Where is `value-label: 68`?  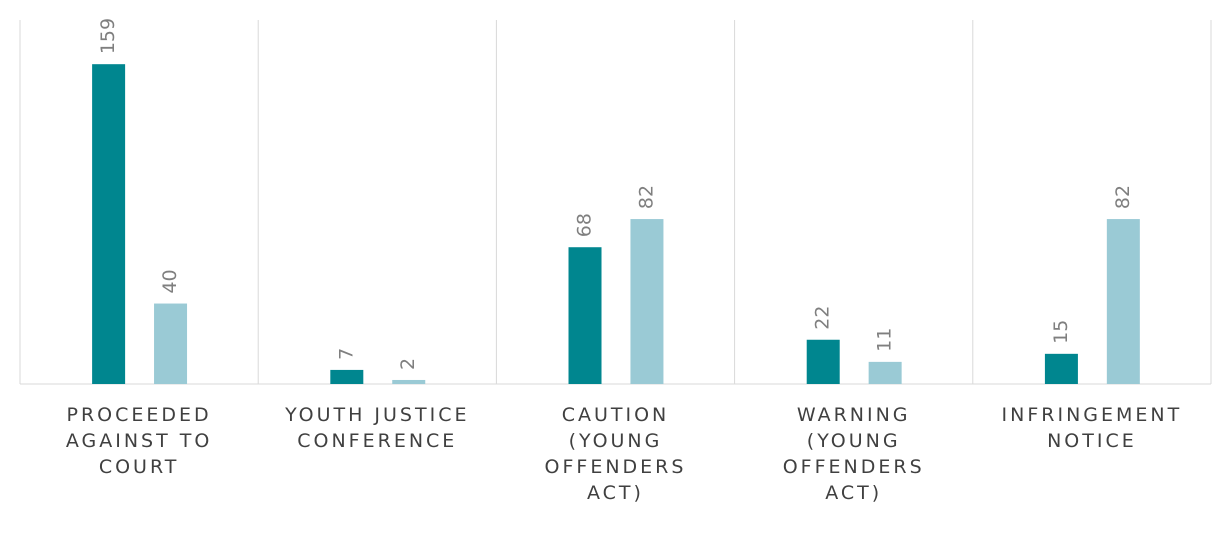 value-label: 68 is located at coordinates (585, 225).